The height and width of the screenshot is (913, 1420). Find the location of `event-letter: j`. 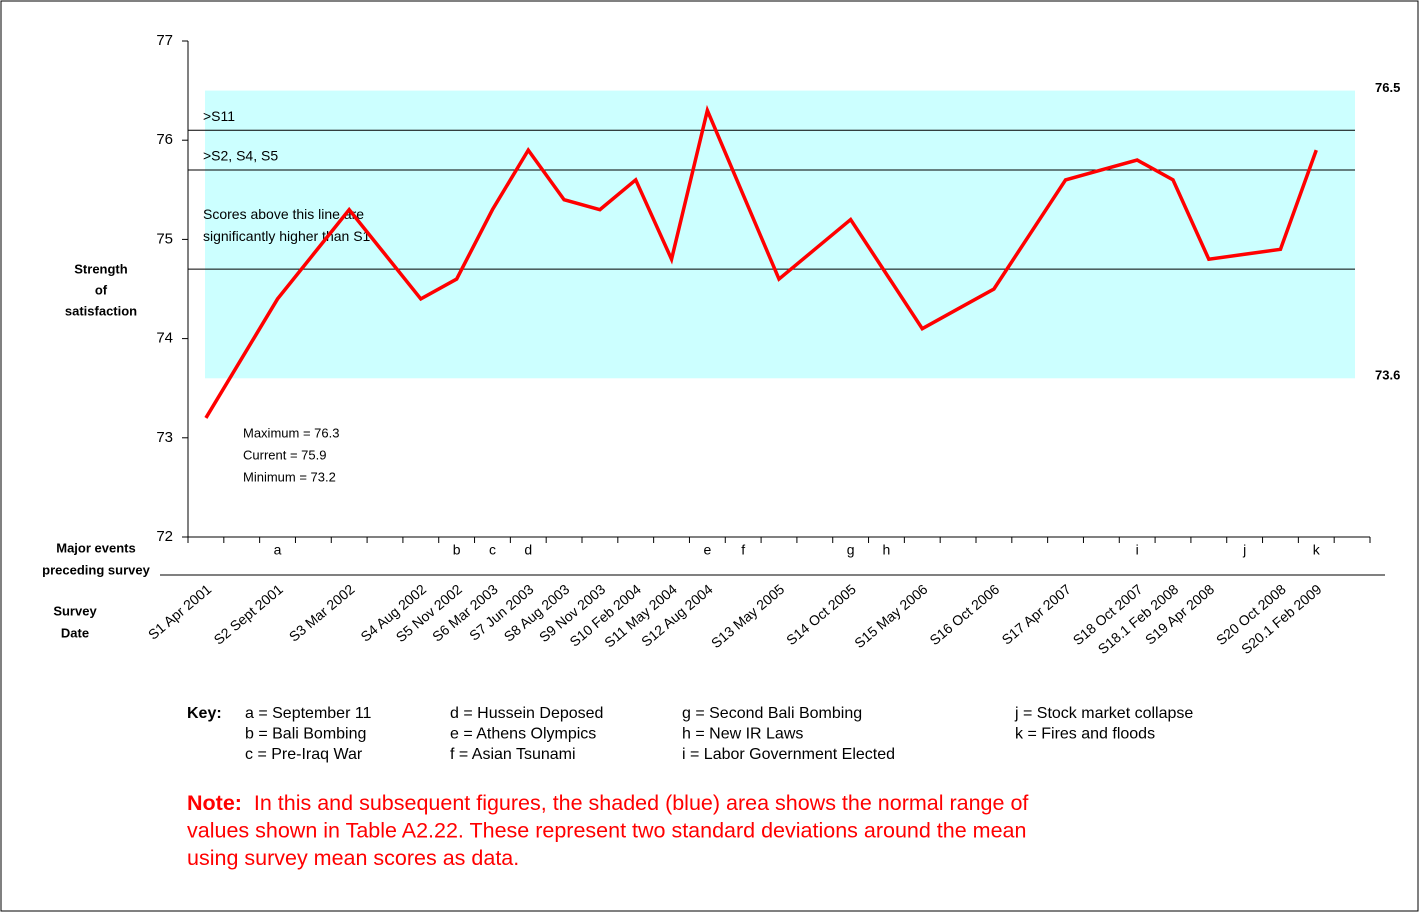

event-letter: j is located at coordinates (1244, 550).